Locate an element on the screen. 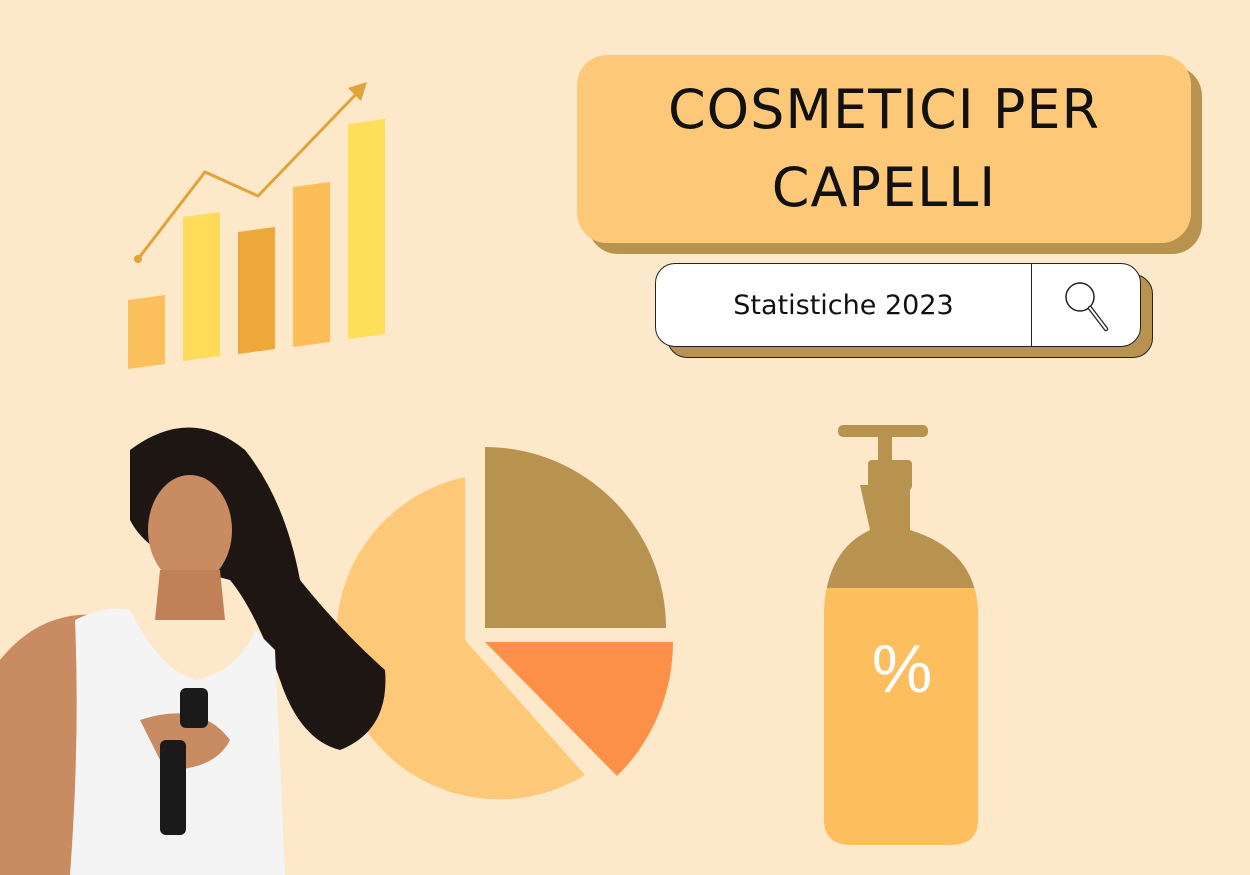 This screenshot has width=1250, height=875. trend-line is located at coordinates (249, 174).